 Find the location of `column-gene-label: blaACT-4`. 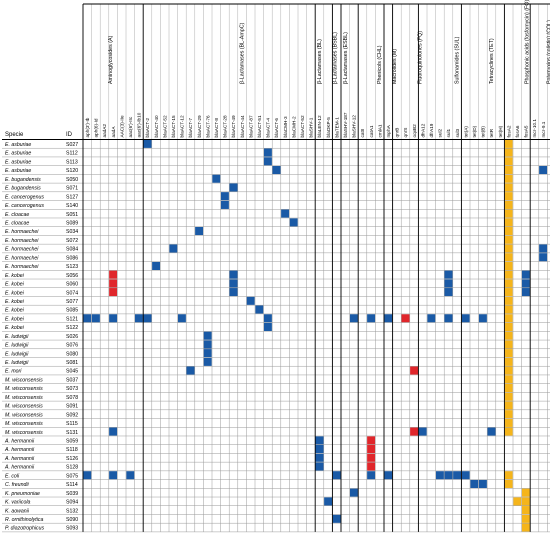

column-gene-label: blaACT-4 is located at coordinates (268, 128).